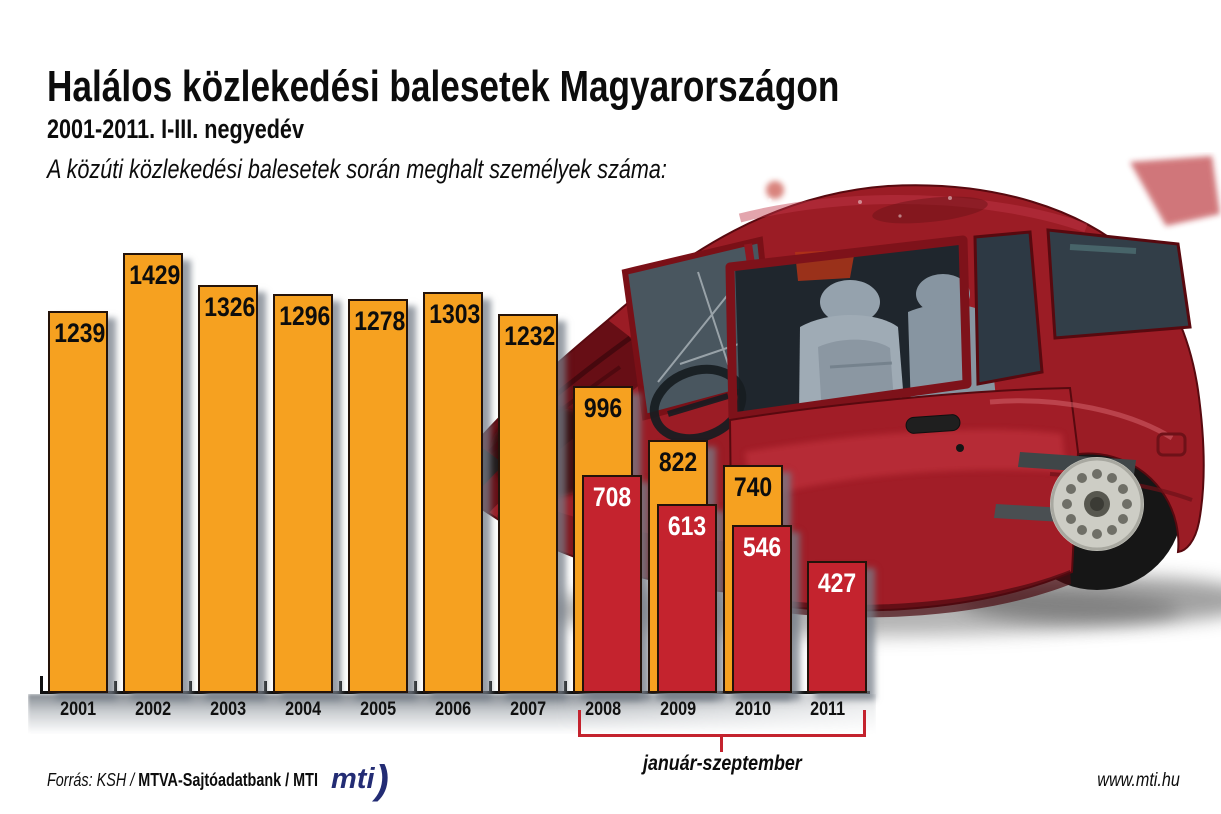  I want to click on car-wheel-rim, so click(1097, 504).